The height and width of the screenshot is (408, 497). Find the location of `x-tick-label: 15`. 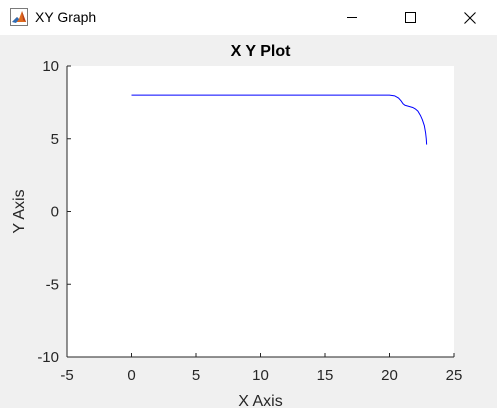

x-tick-label: 15 is located at coordinates (325, 375).